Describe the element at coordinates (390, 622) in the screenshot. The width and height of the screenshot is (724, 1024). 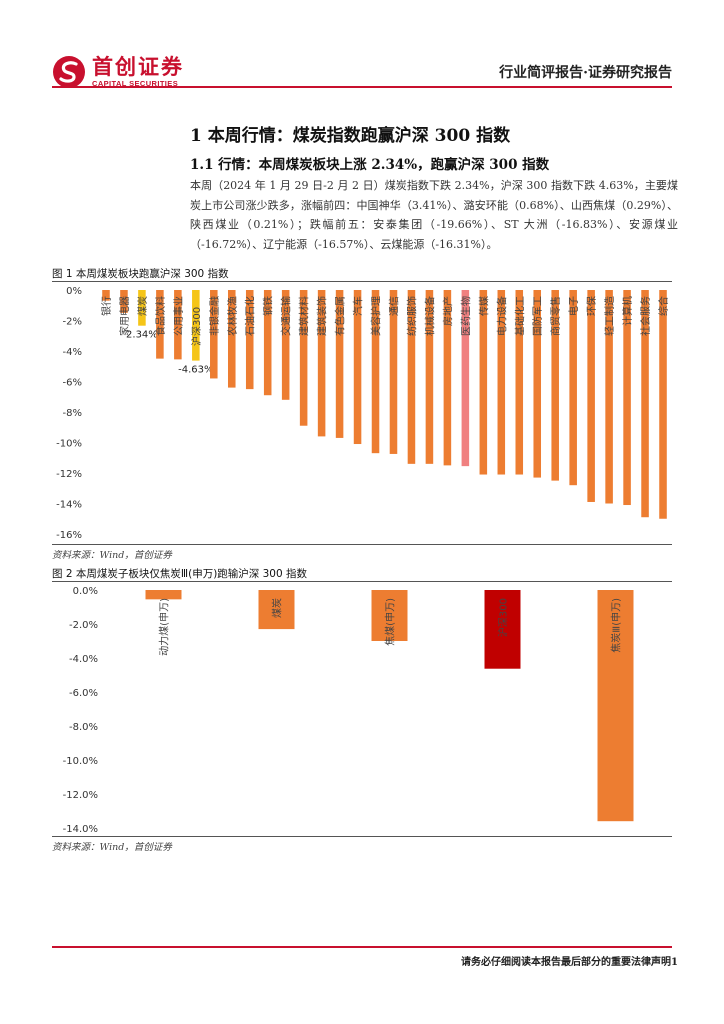
I see `category-label: 焦煤(申万)` at that location.